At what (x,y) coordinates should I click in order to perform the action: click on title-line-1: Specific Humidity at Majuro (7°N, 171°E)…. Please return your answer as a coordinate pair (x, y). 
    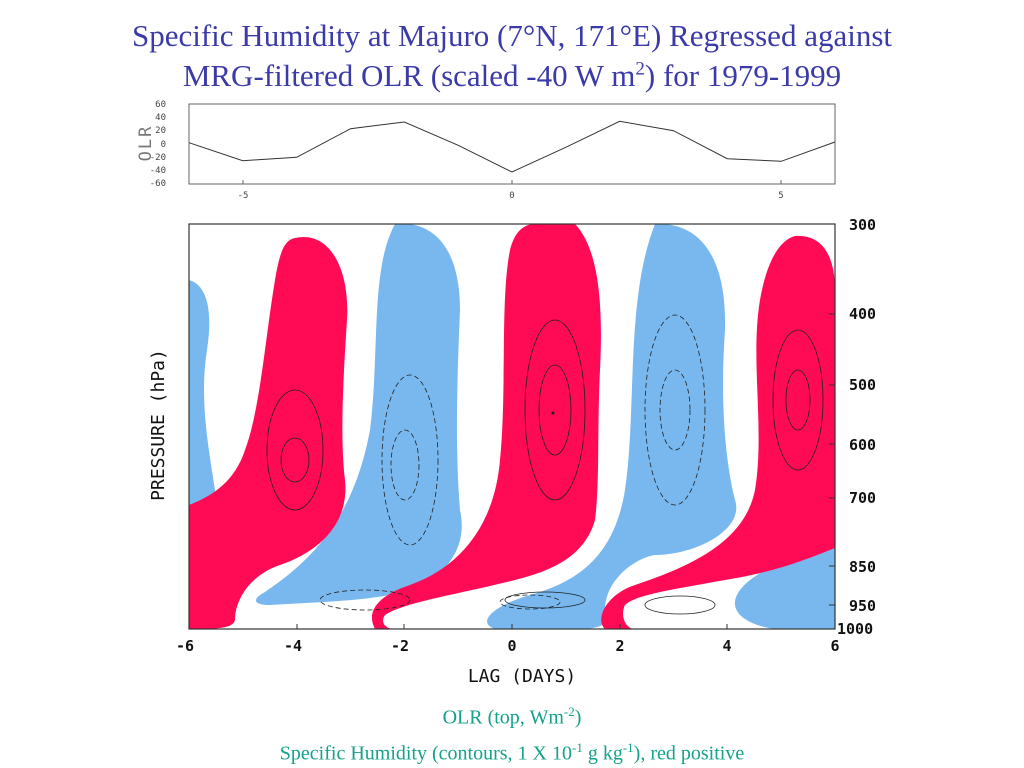
    Looking at the image, I should click on (511, 35).